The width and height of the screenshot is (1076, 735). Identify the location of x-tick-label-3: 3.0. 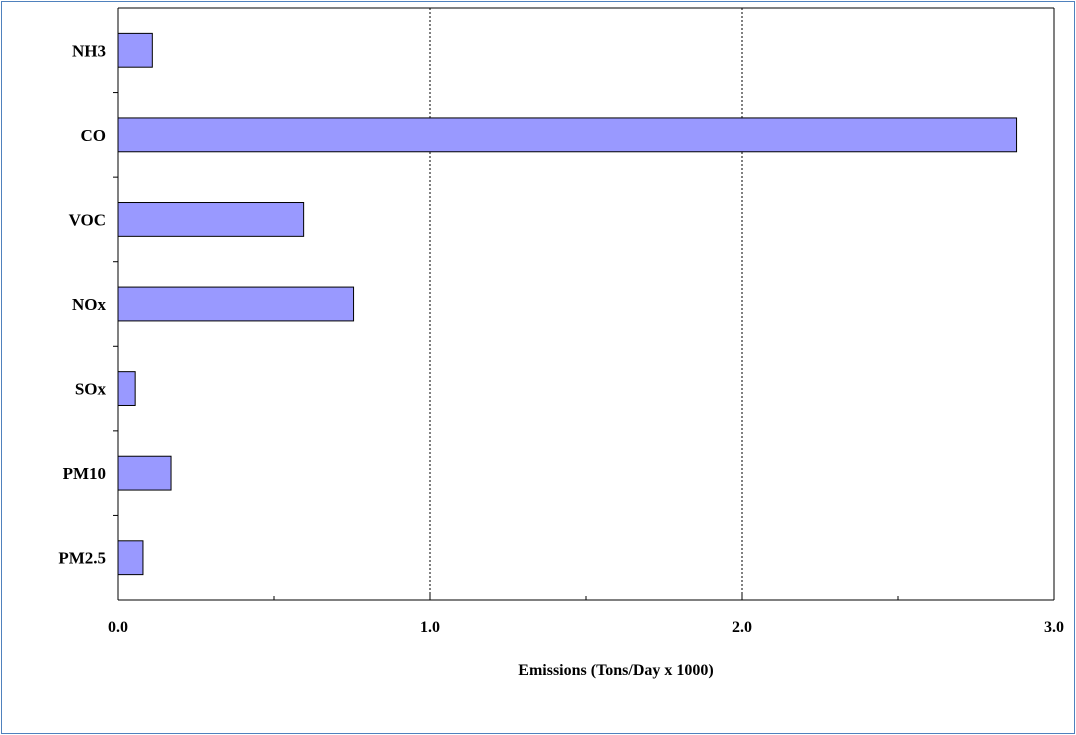
(1054, 627).